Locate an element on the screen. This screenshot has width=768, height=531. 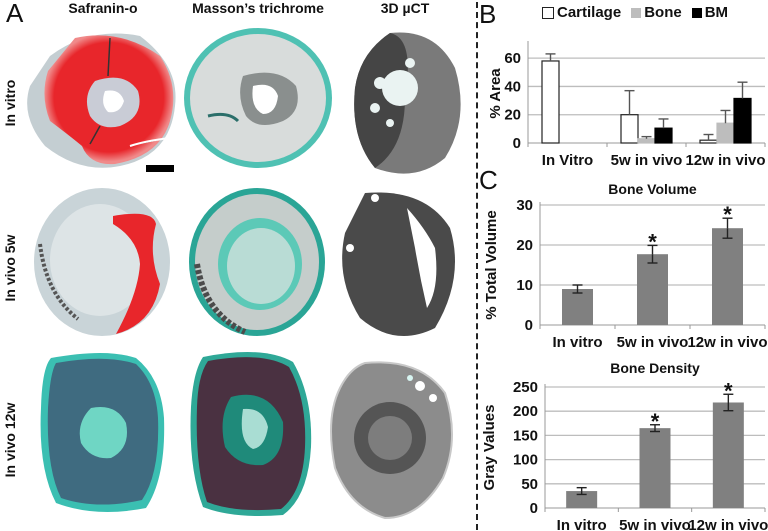
legend-item-bone: Bone is located at coordinates (656, 12).